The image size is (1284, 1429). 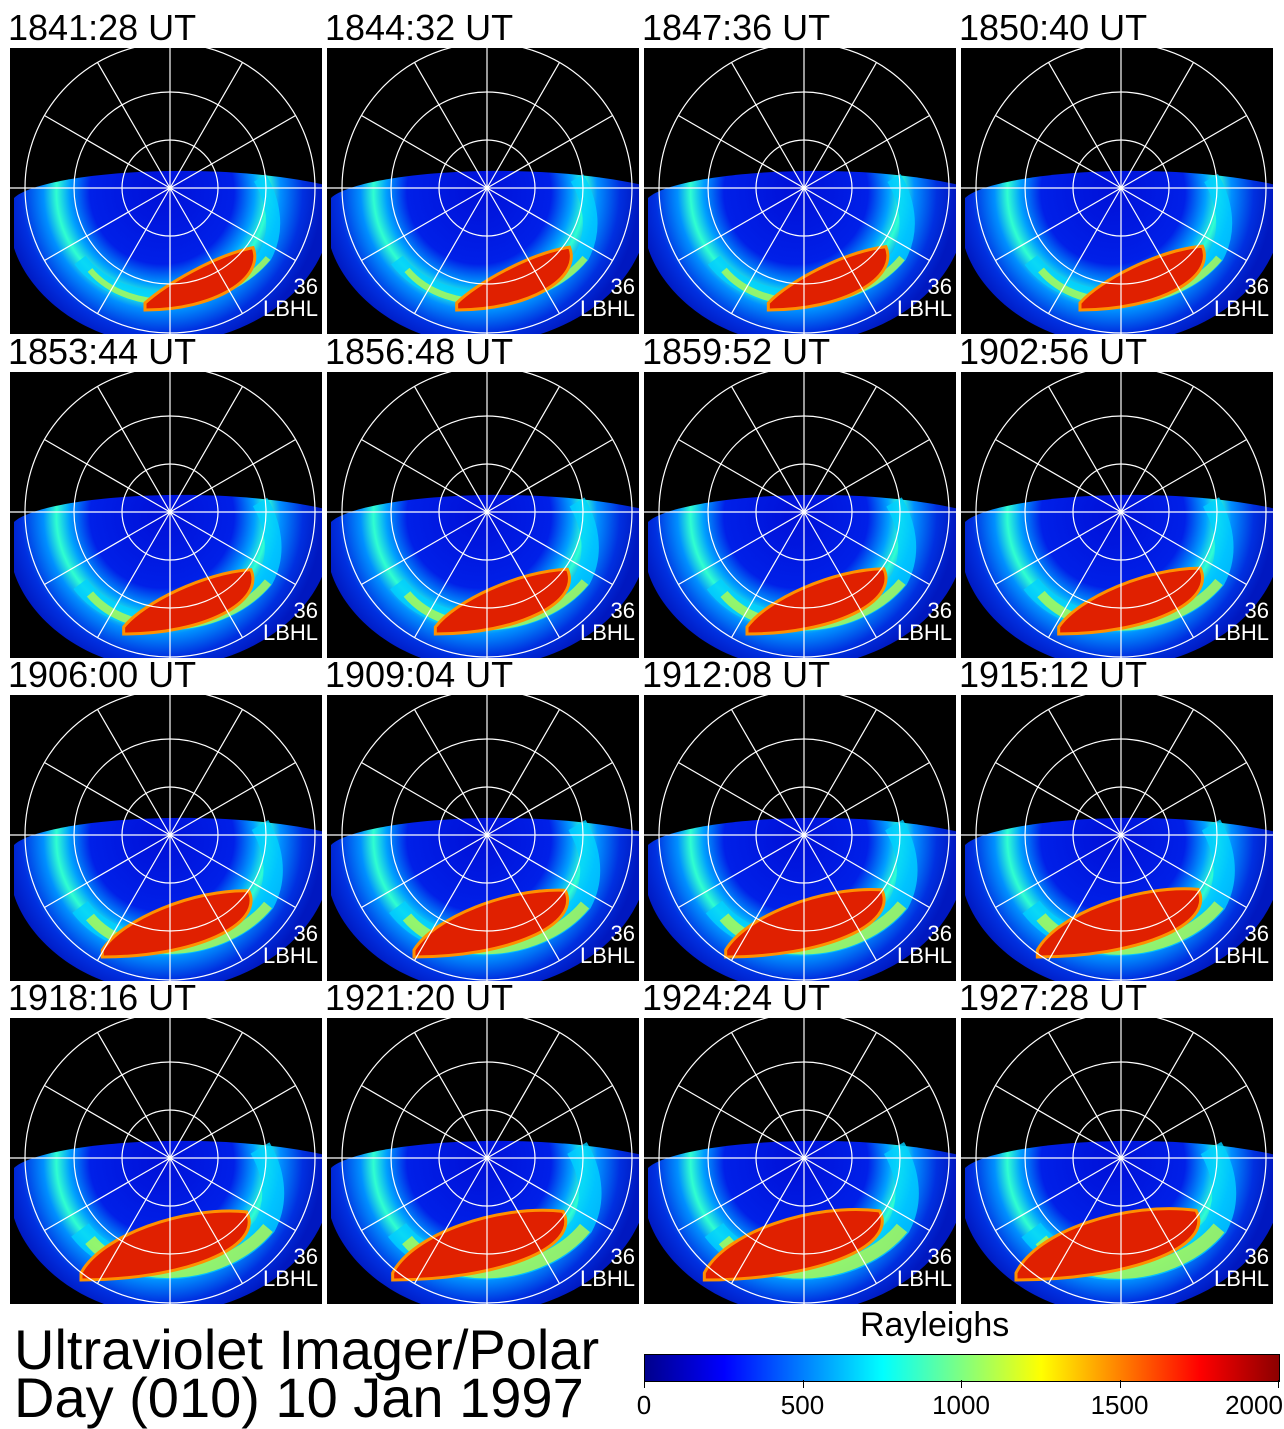 What do you see at coordinates (1119, 1405) in the screenshot?
I see `colorbar-tick-label: 1500` at bounding box center [1119, 1405].